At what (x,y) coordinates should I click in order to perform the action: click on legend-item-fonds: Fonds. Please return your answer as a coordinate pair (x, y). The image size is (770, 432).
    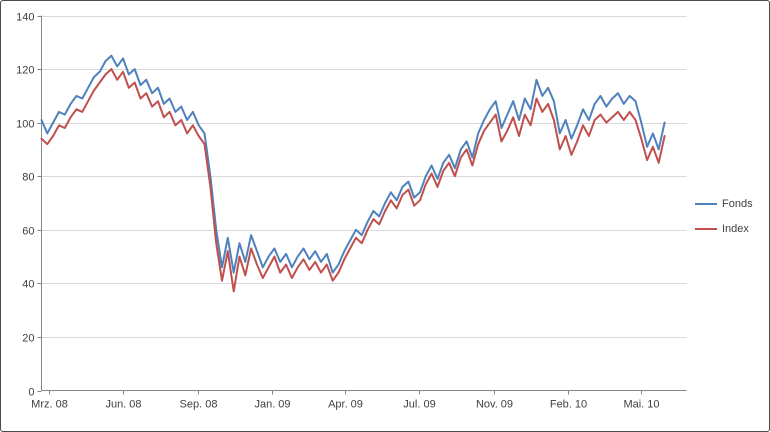
    Looking at the image, I should click on (724, 204).